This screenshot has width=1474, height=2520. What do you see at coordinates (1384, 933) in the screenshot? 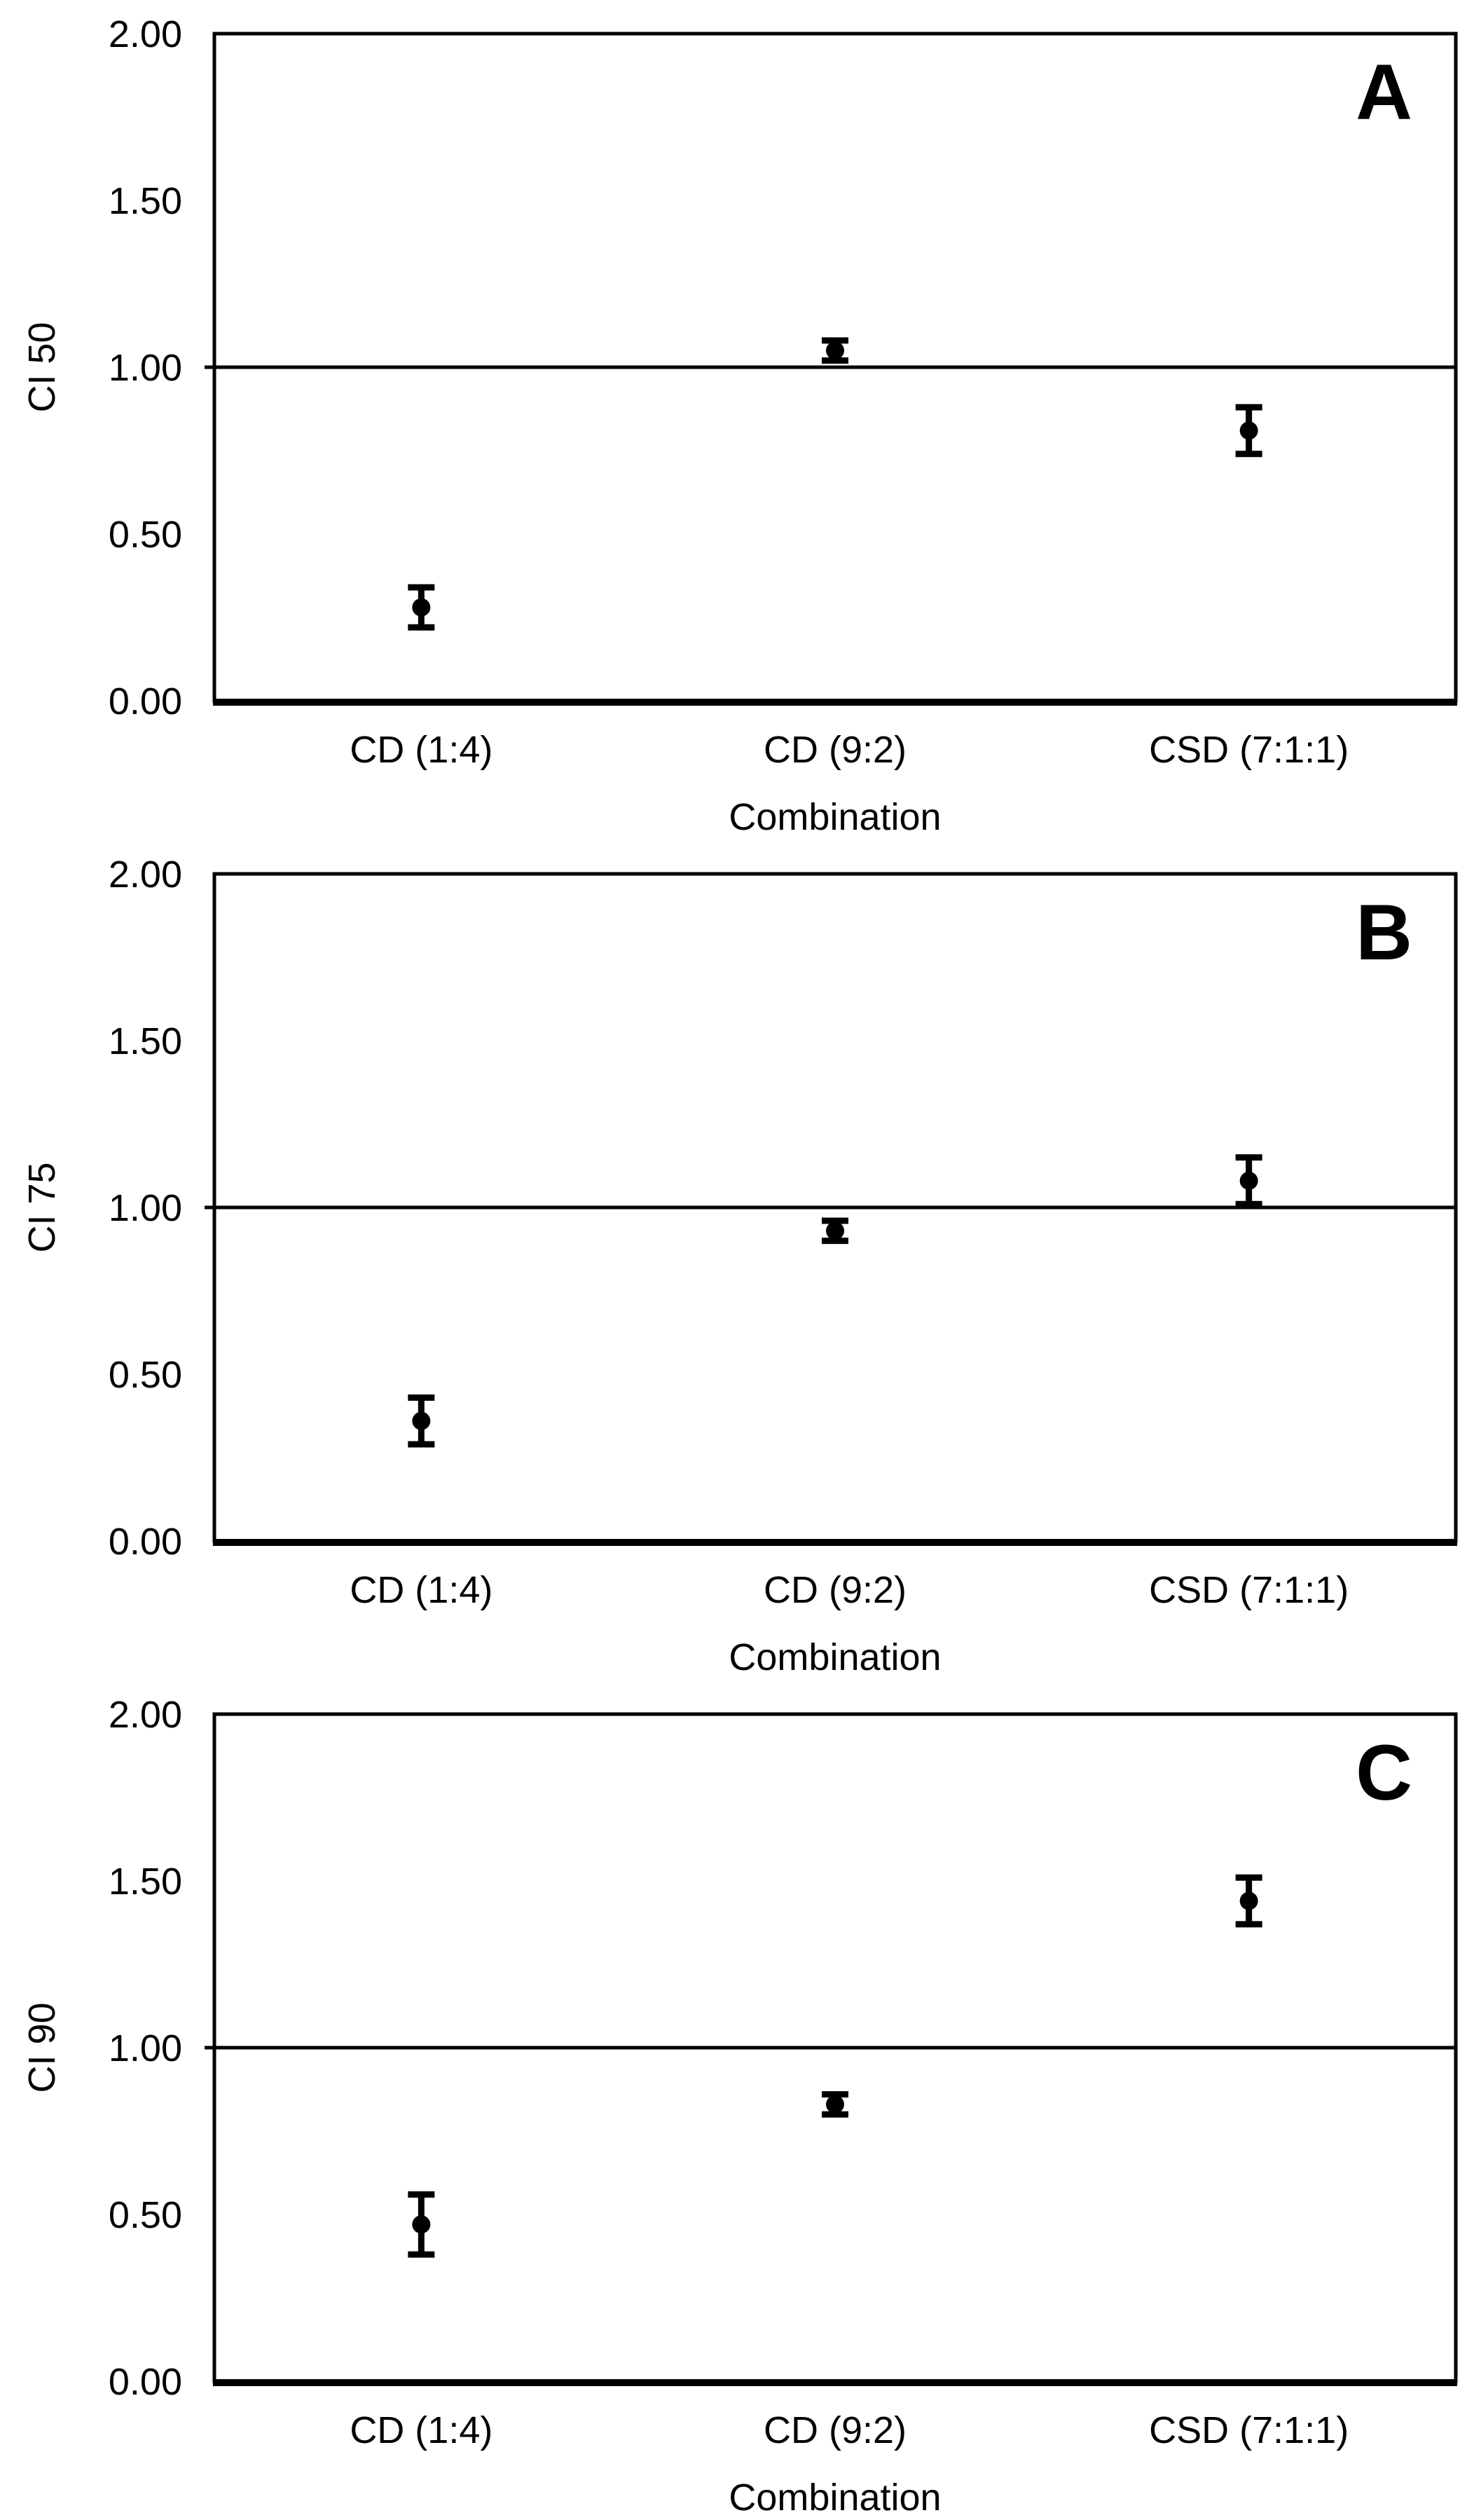
I see `panel-letter: B` at bounding box center [1384, 933].